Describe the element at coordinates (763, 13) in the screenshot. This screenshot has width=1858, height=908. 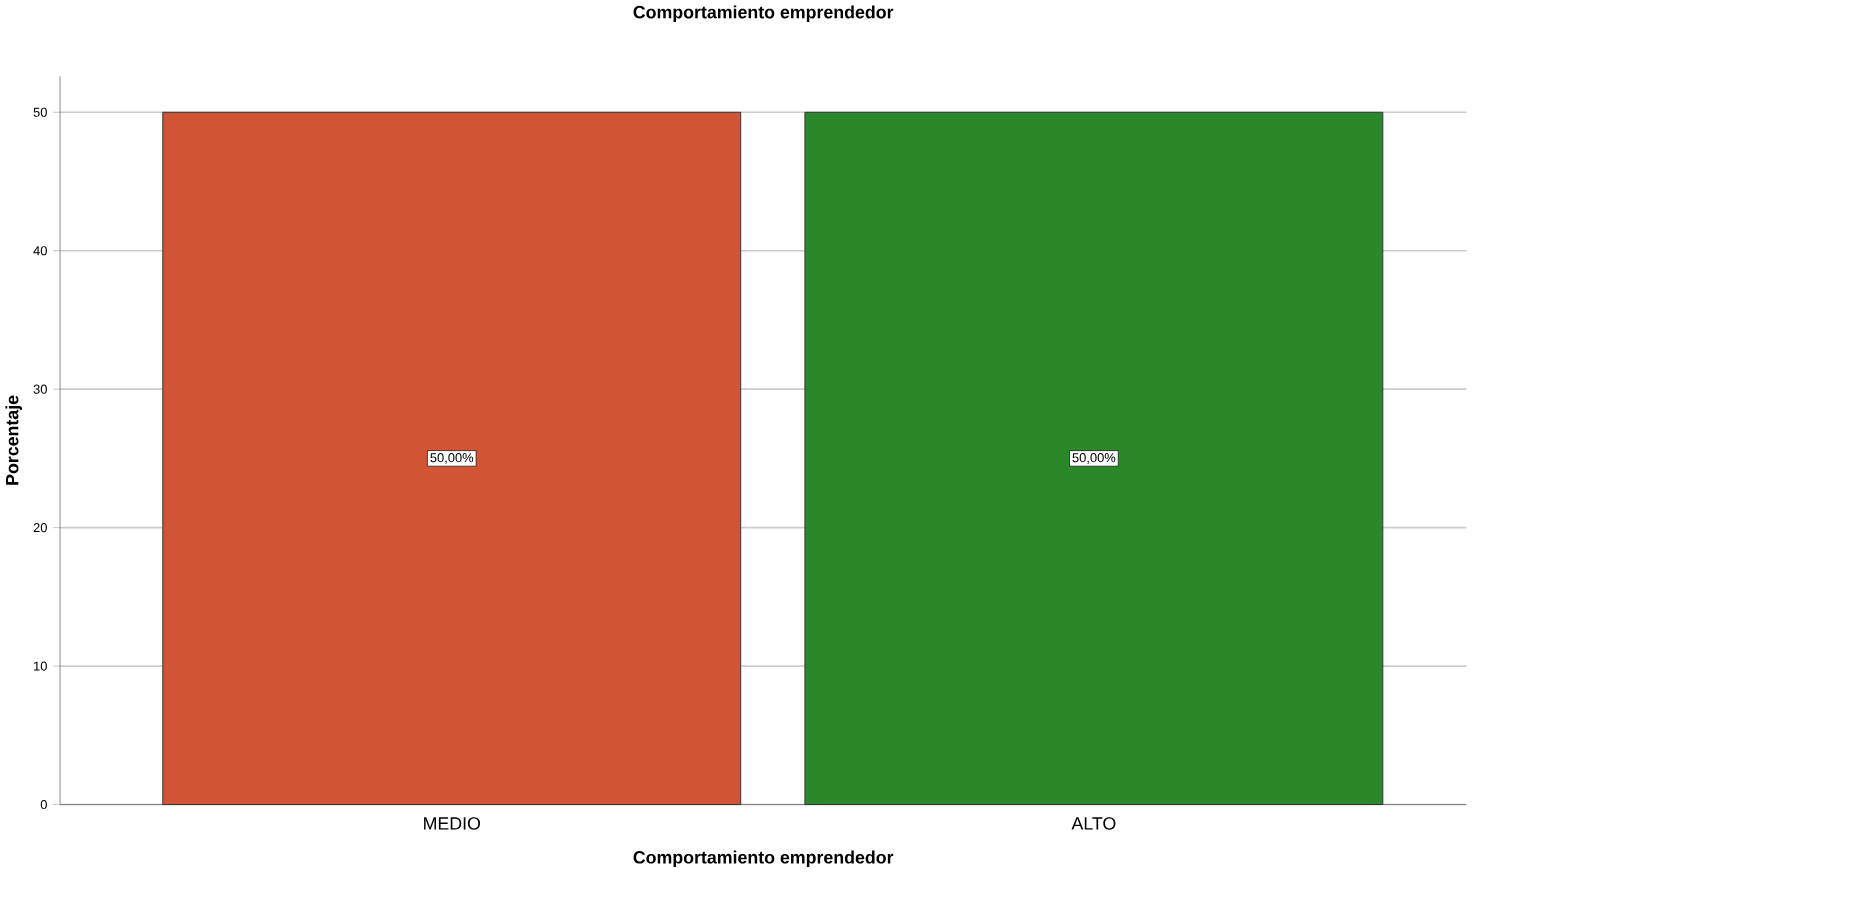
I see `chart-title: Comportamiento emprendedor` at that location.